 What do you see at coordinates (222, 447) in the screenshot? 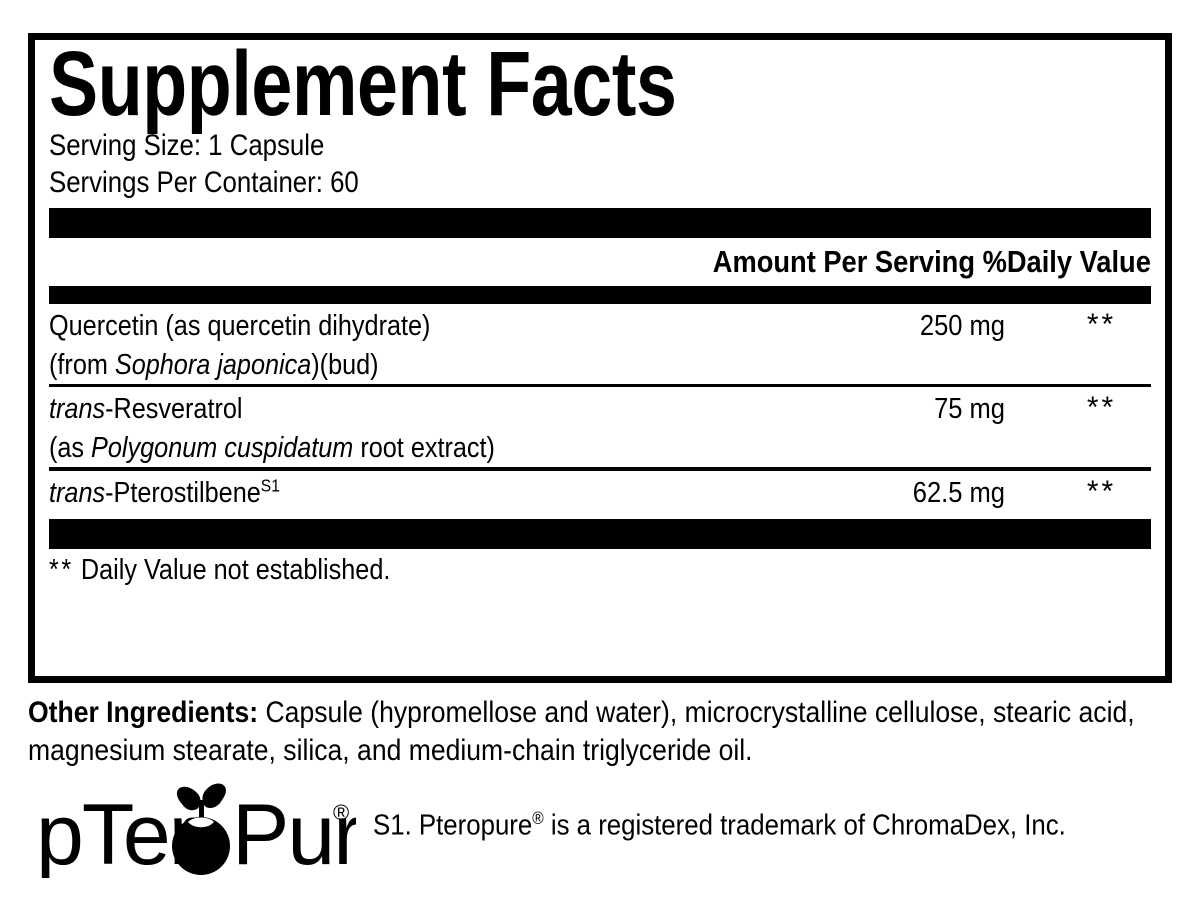
I see `botanical-name: Polygonum cuspidatum` at bounding box center [222, 447].